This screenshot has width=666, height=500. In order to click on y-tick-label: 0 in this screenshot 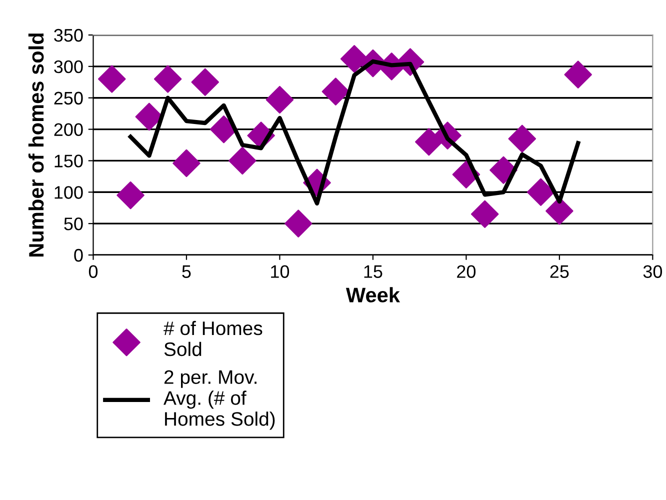, I will do `click(78, 255)`.